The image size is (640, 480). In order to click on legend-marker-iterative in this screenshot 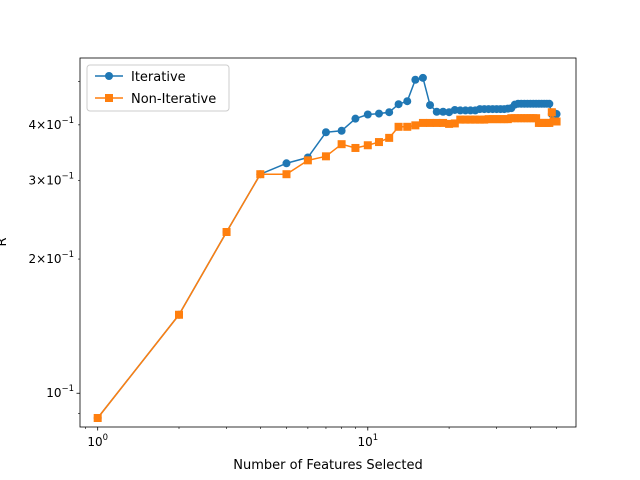, I will do `click(109, 76)`.